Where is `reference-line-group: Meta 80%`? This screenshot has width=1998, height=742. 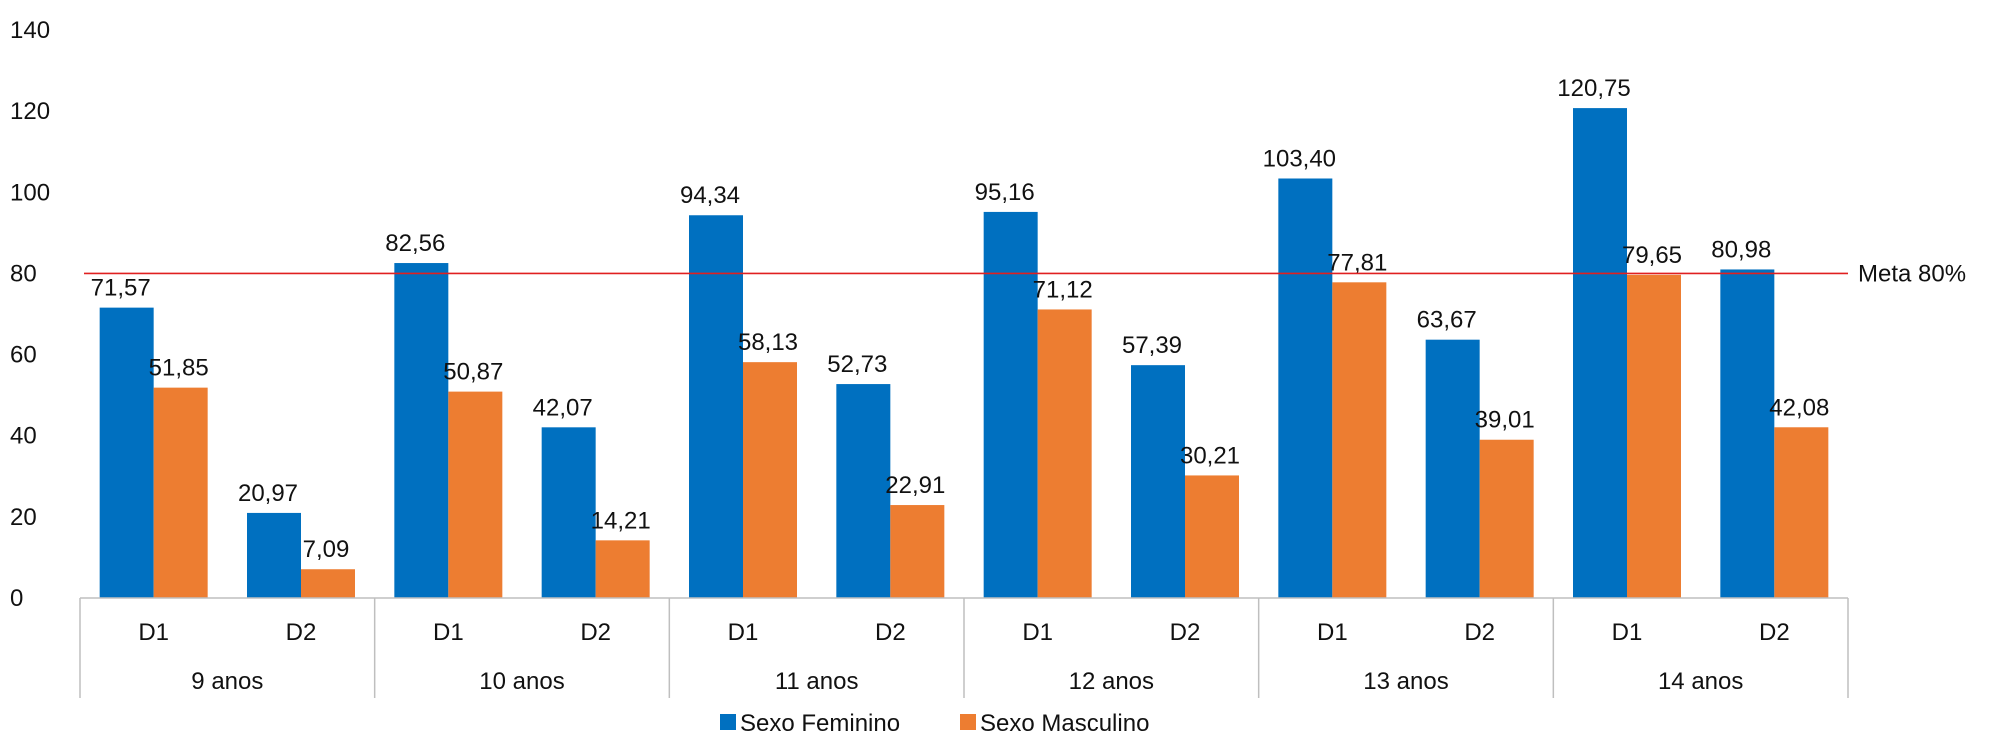
reference-line-group: Meta 80% is located at coordinates (1025, 273).